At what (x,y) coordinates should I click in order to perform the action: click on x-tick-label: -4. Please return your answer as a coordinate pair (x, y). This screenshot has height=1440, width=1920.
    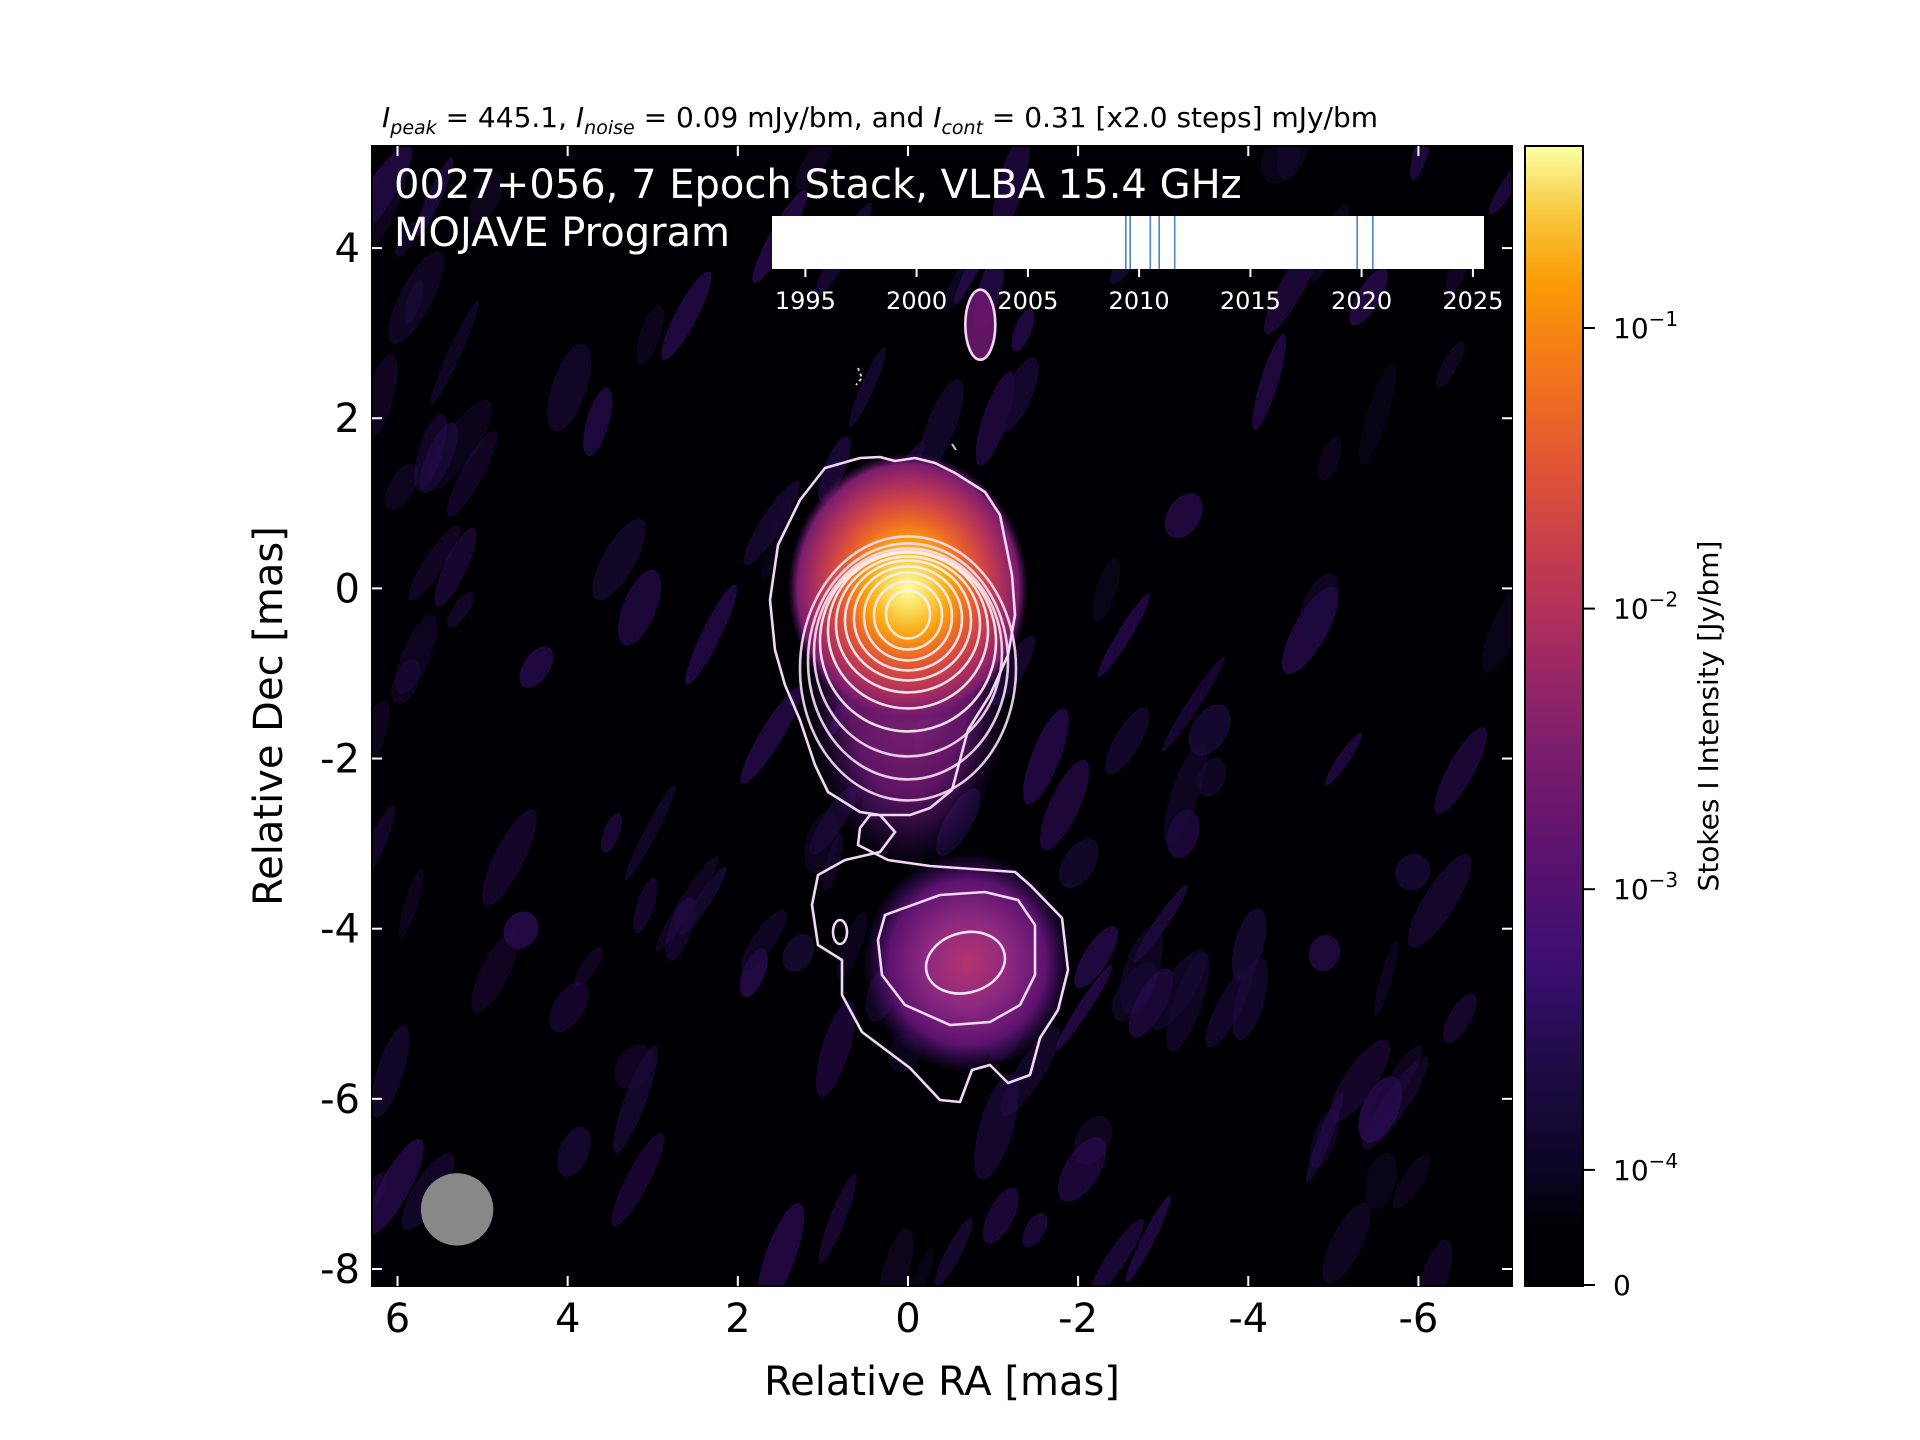
    Looking at the image, I should click on (1248, 1319).